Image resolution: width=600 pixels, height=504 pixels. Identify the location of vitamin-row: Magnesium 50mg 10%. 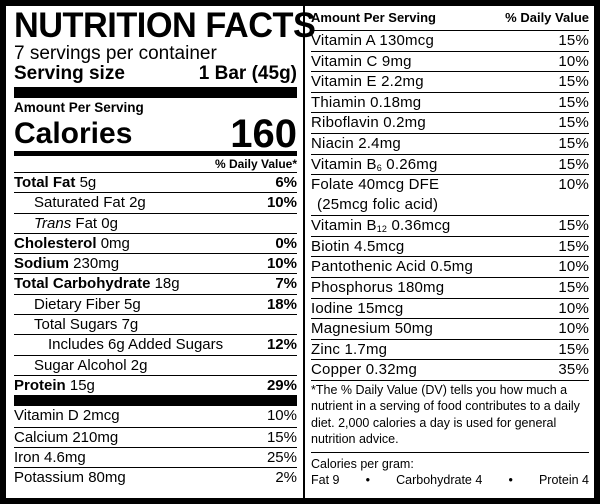
(450, 328).